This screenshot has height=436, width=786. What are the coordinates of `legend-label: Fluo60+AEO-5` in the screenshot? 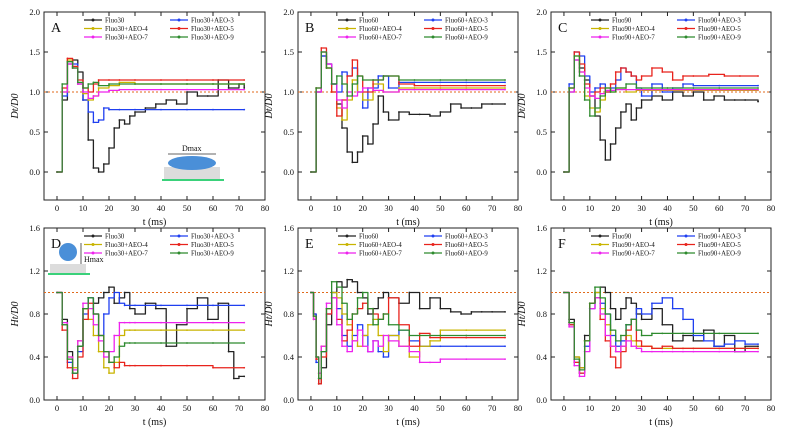 It's located at (466, 245).